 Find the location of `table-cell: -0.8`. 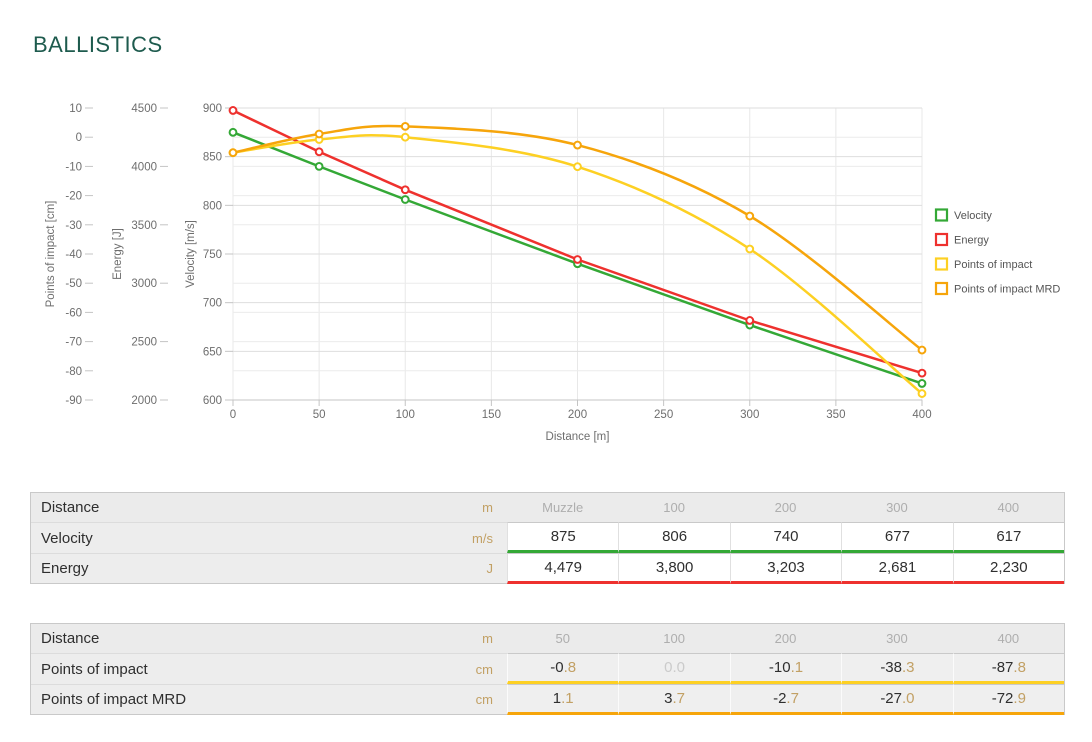

table-cell: -0.8 is located at coordinates (563, 668).